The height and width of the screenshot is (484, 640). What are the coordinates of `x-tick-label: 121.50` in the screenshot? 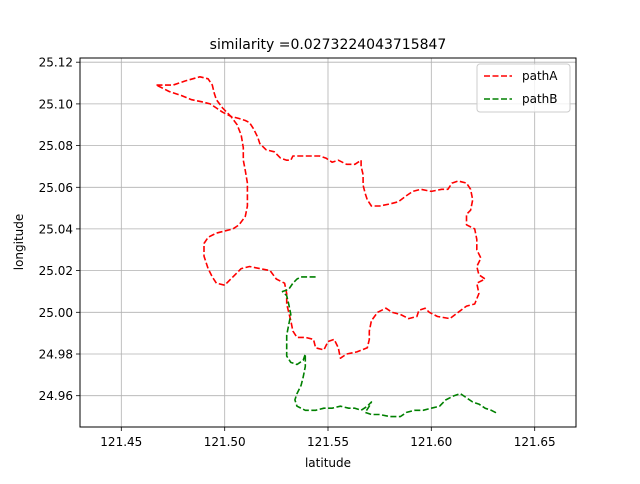 It's located at (225, 442).